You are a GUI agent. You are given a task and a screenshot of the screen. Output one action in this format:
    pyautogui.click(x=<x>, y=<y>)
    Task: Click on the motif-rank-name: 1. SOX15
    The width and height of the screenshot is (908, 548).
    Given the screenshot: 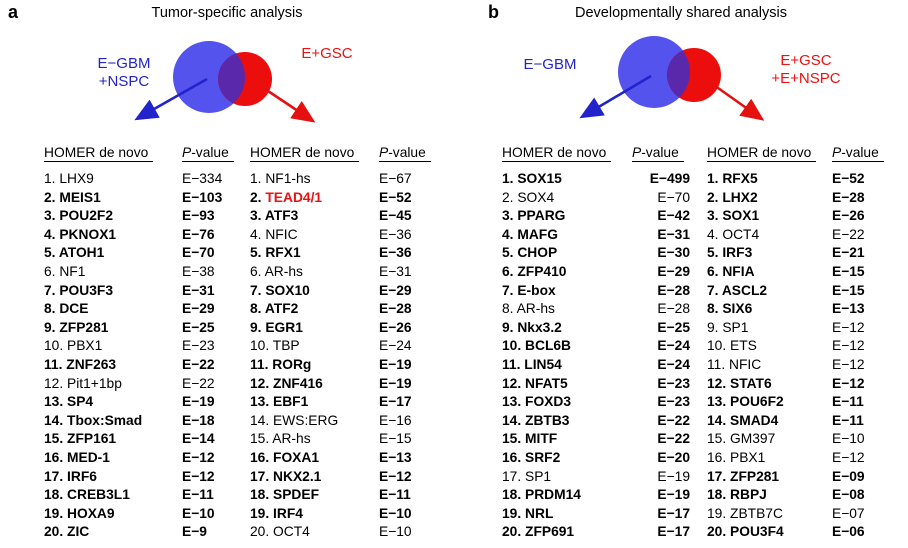 What is the action you would take?
    pyautogui.click(x=532, y=178)
    